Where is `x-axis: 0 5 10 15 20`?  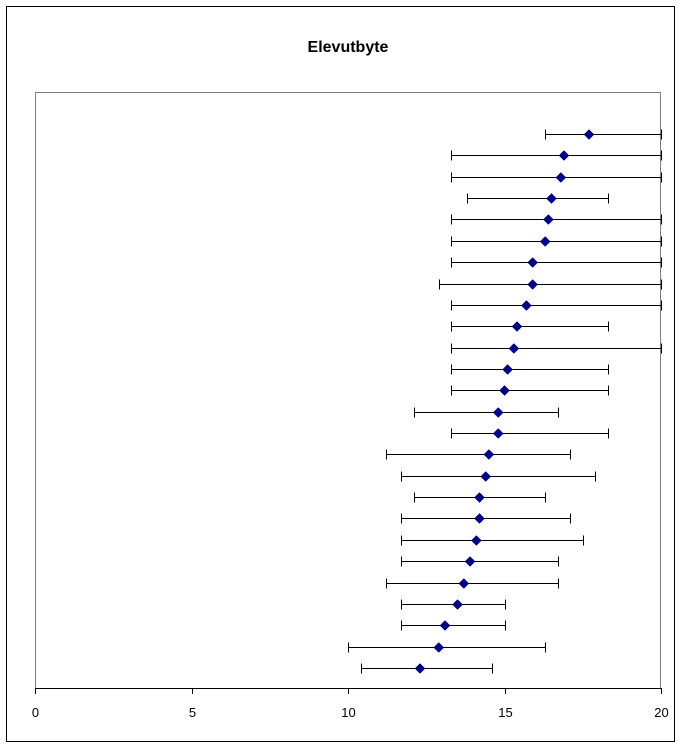
x-axis: 0 5 10 15 20 is located at coordinates (350, 704).